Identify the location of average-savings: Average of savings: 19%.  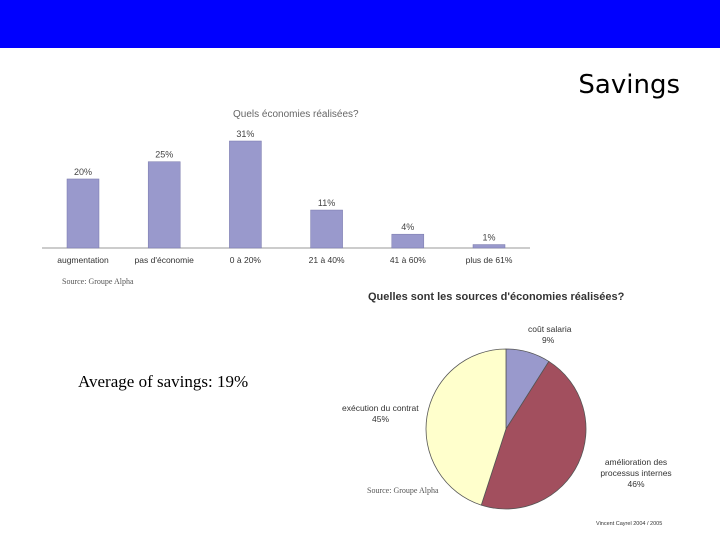
(163, 381).